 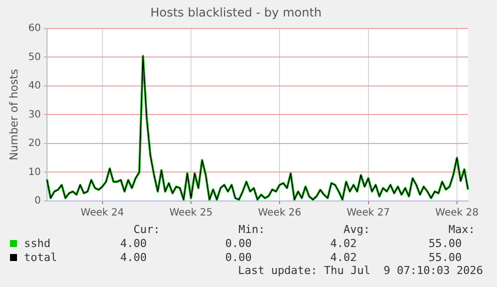 What do you see at coordinates (102, 213) in the screenshot?
I see `x-tick-label: Week 24` at bounding box center [102, 213].